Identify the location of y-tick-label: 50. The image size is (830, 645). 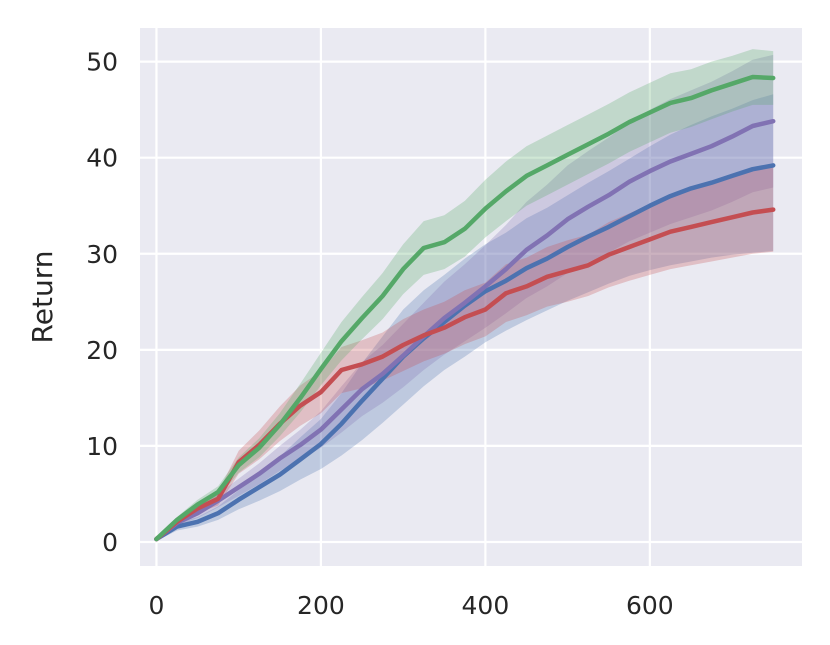
(102, 62).